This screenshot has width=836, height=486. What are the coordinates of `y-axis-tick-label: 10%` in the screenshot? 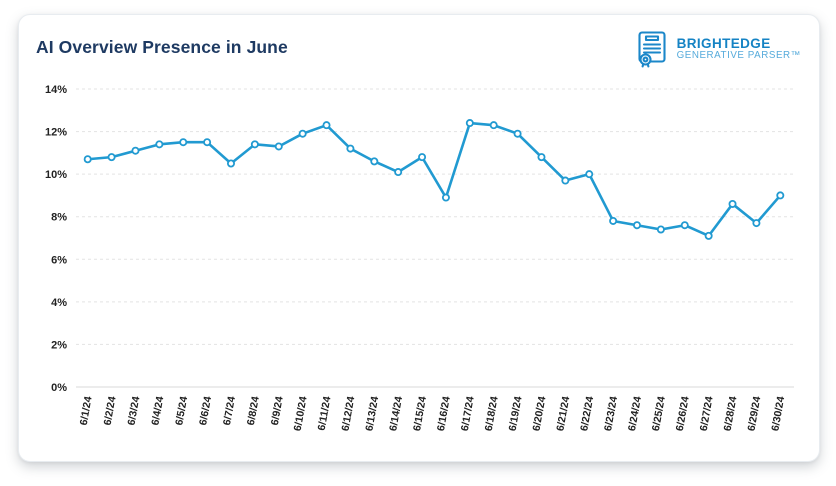 It's located at (56, 175).